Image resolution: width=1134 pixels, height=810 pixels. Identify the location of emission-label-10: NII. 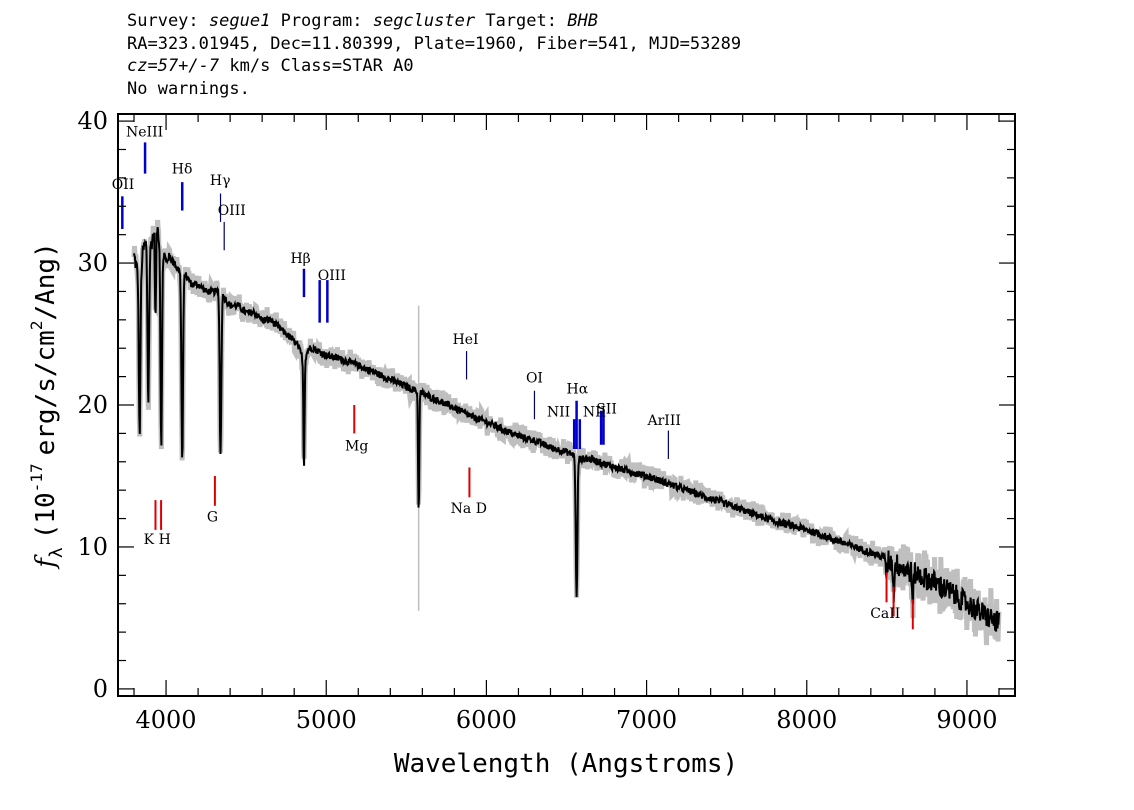
(558, 412).